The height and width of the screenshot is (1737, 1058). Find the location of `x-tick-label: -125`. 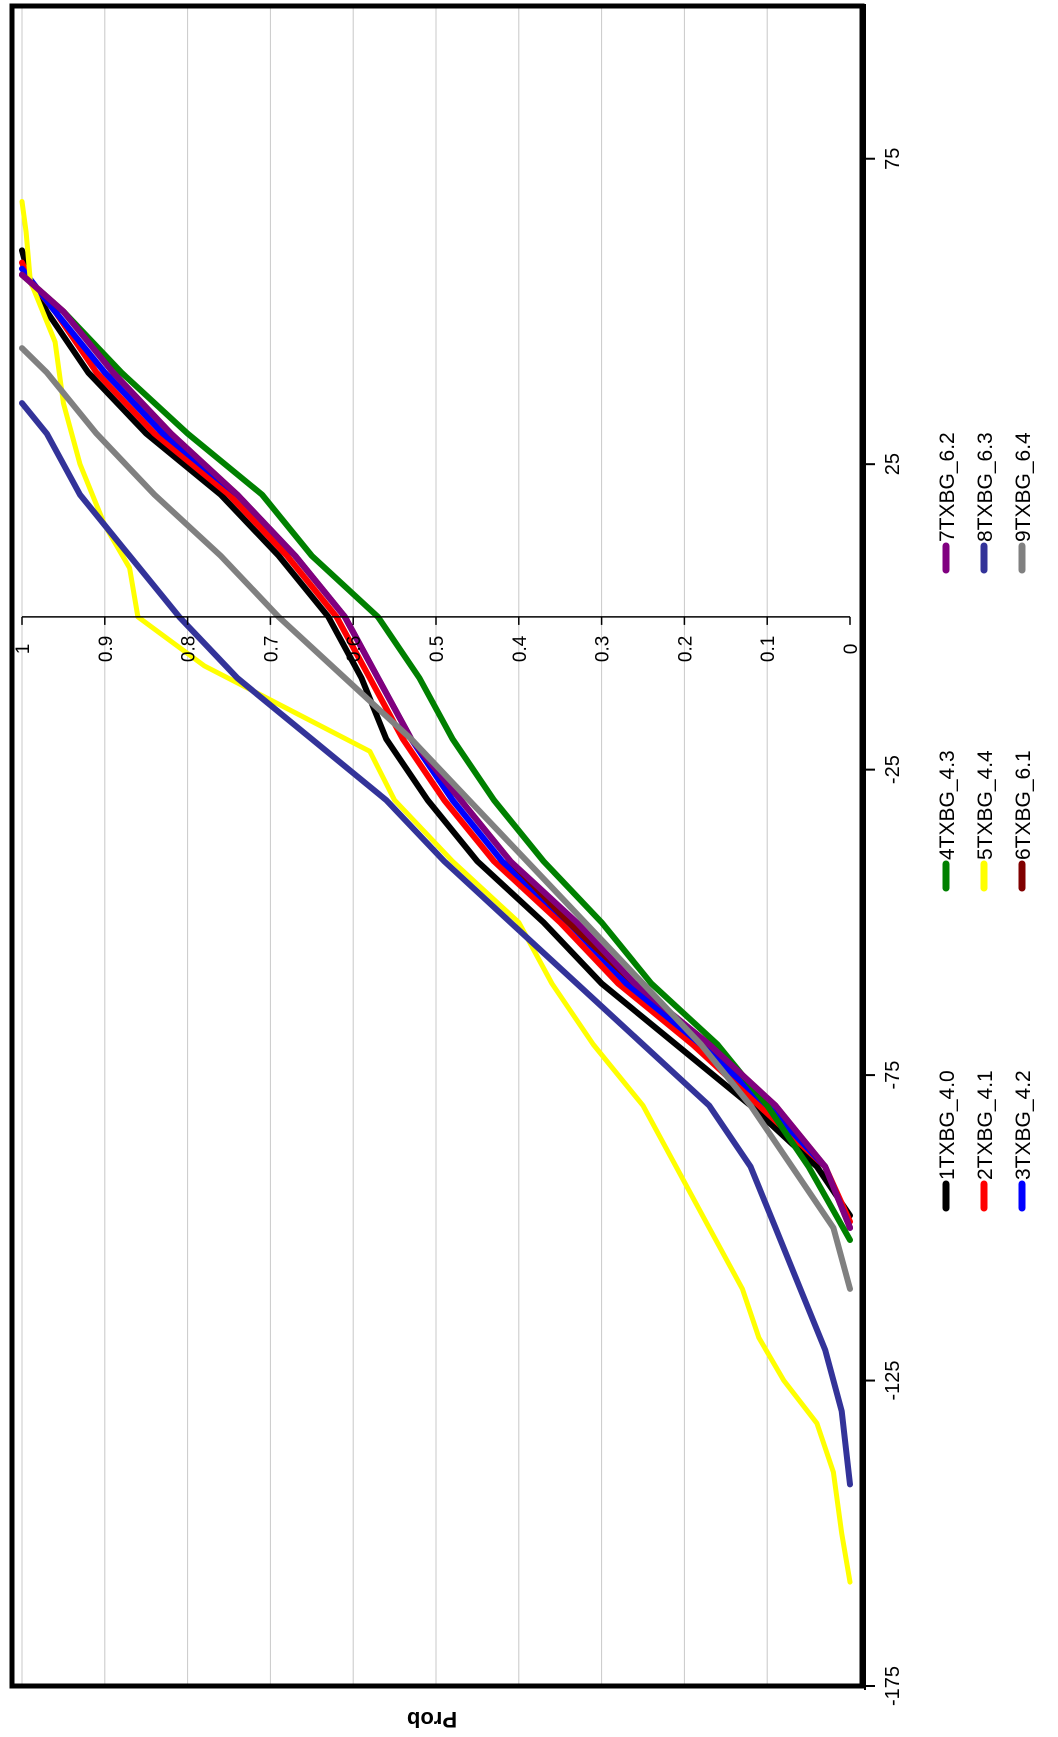

x-tick-label: -125 is located at coordinates (893, 1381).